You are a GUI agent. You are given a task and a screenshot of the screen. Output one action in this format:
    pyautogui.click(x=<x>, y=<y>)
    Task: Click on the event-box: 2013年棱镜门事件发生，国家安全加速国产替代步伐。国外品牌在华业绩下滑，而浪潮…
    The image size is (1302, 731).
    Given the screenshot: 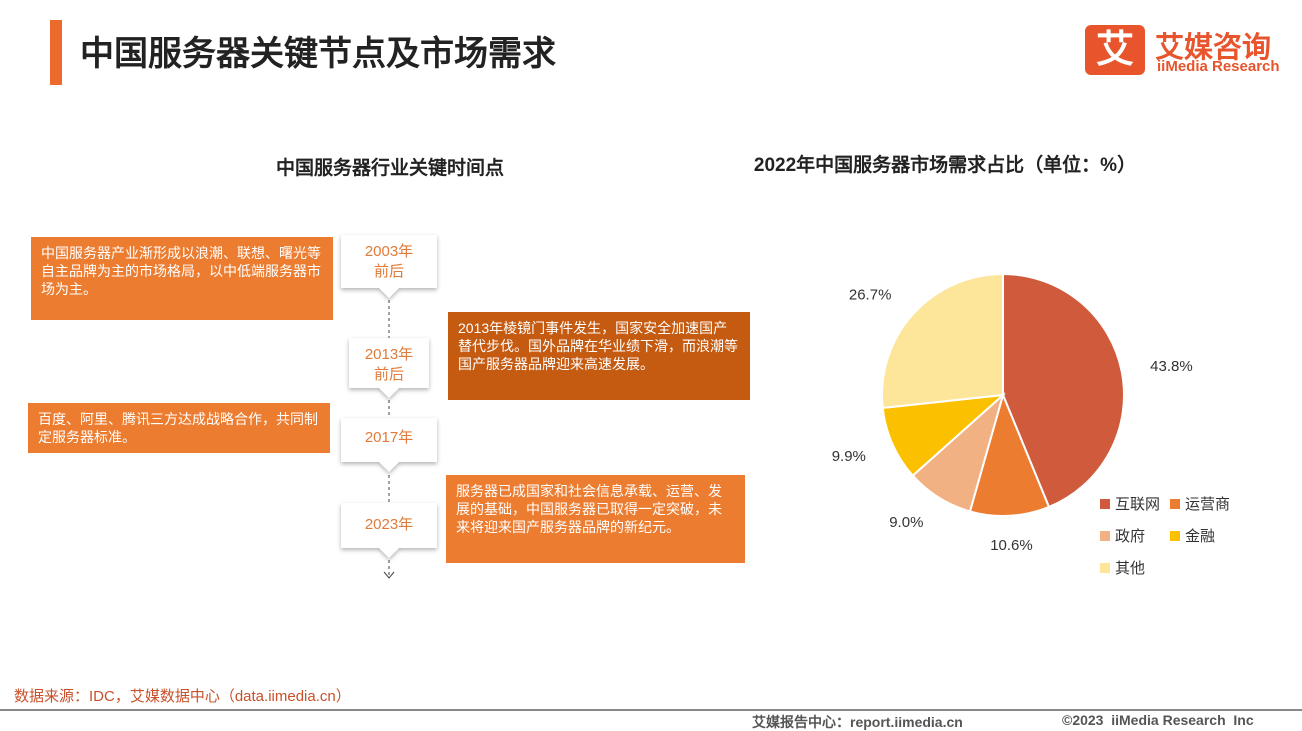 What is the action you would take?
    pyautogui.click(x=599, y=356)
    